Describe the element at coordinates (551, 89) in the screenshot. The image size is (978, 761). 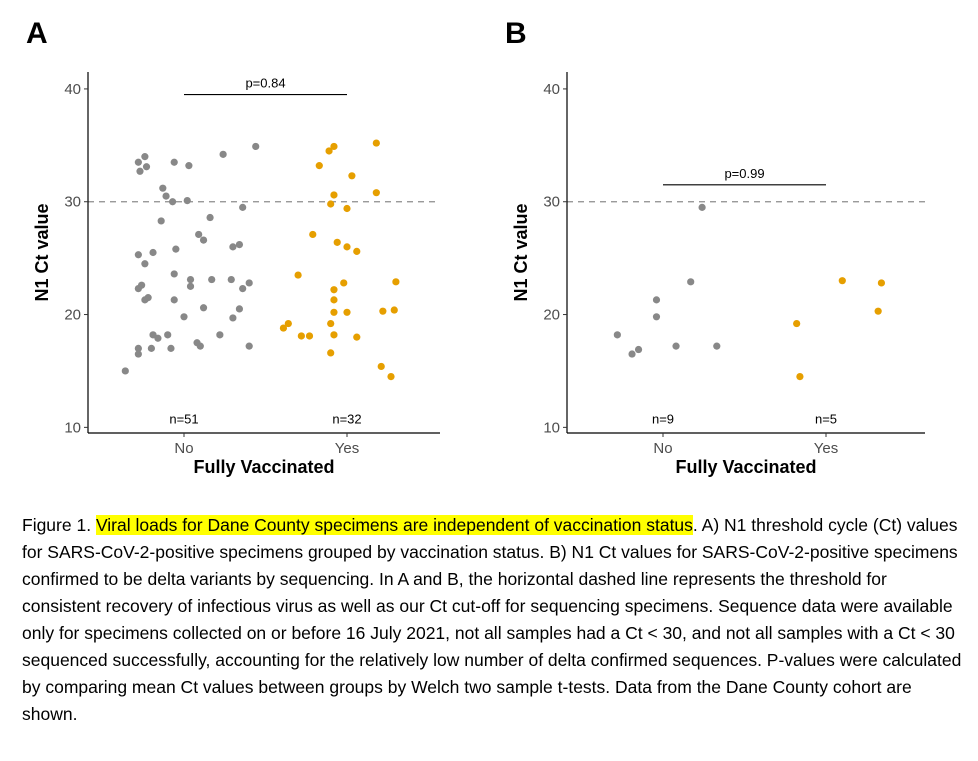
I see `y-tick-label: 40` at that location.